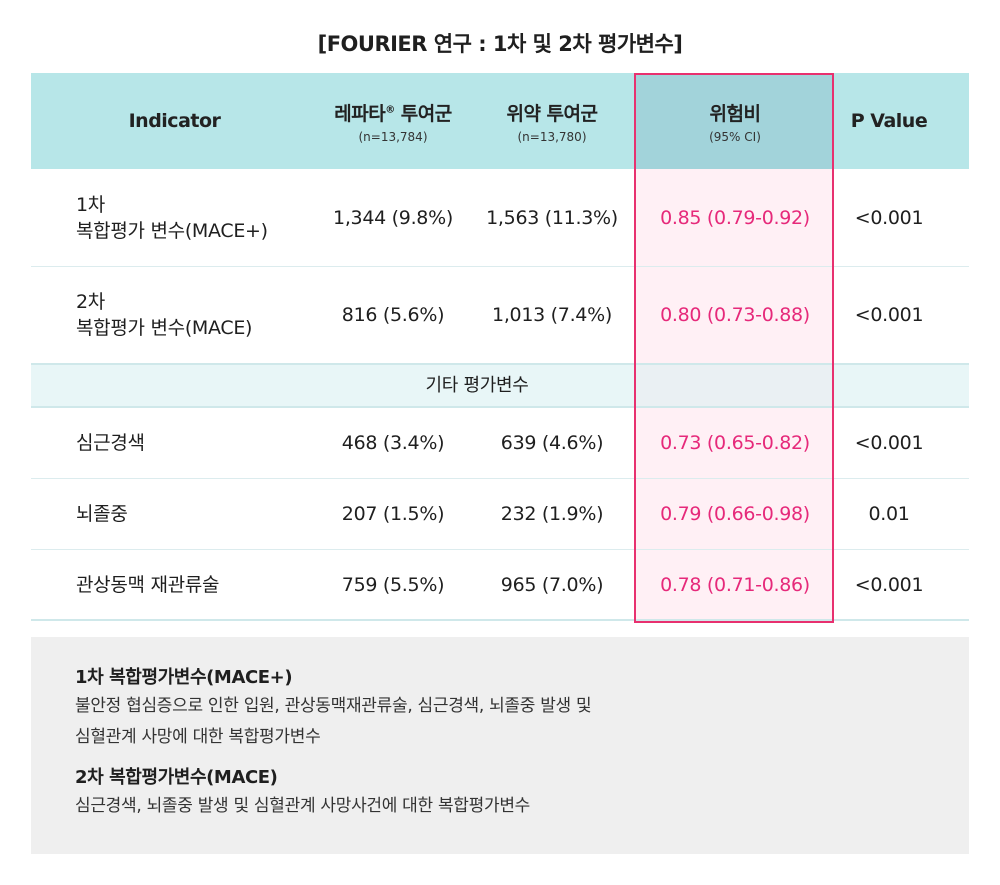  Describe the element at coordinates (552, 136) in the screenshot. I see `header-placebo-n: (n=13,780)` at that location.